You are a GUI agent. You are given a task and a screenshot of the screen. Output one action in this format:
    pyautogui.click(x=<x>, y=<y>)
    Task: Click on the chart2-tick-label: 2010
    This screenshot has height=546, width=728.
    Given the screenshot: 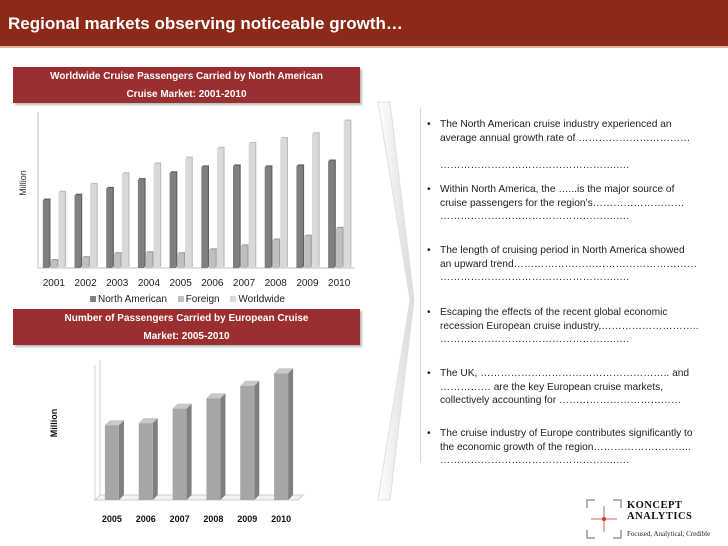 What is the action you would take?
    pyautogui.click(x=281, y=519)
    